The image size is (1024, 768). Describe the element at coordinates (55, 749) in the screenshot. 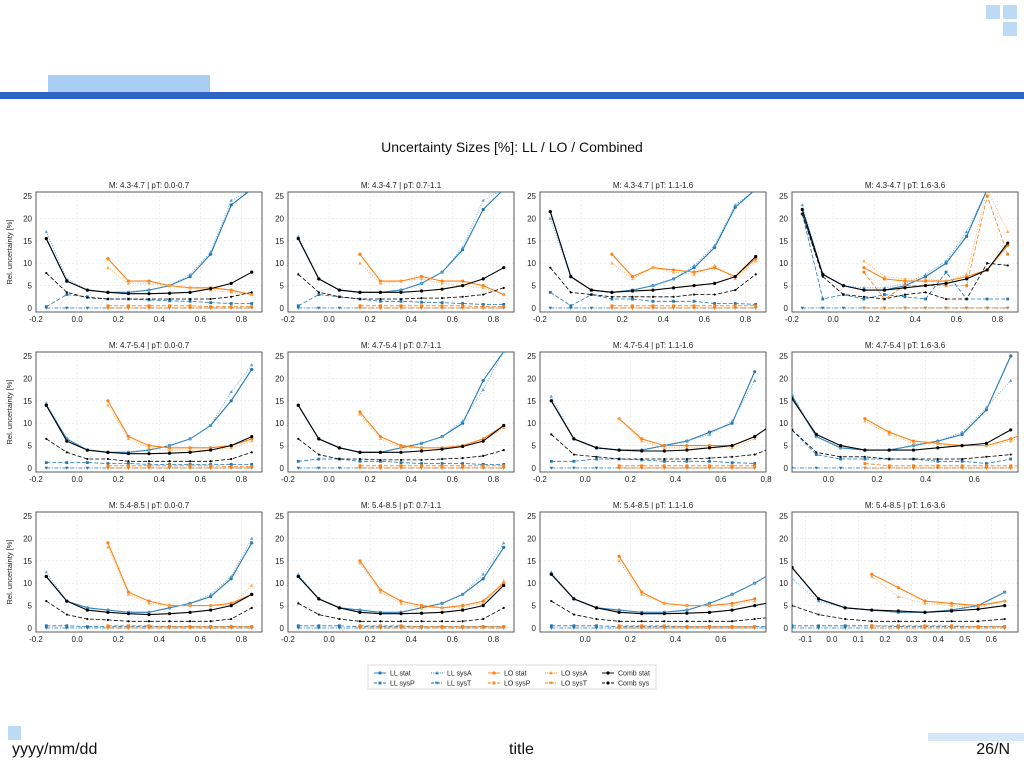

I see `footer-date: yyyy/mm/dd` at that location.